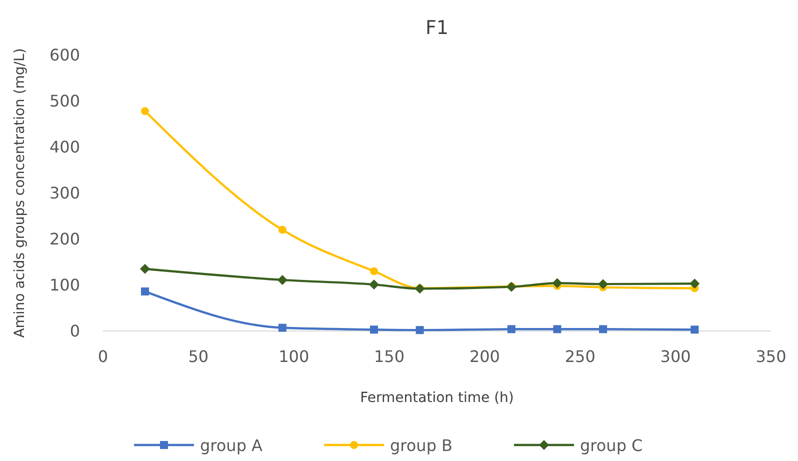 The width and height of the screenshot is (798, 461). Describe the element at coordinates (64, 101) in the screenshot. I see `y-tick-label: 500` at that location.